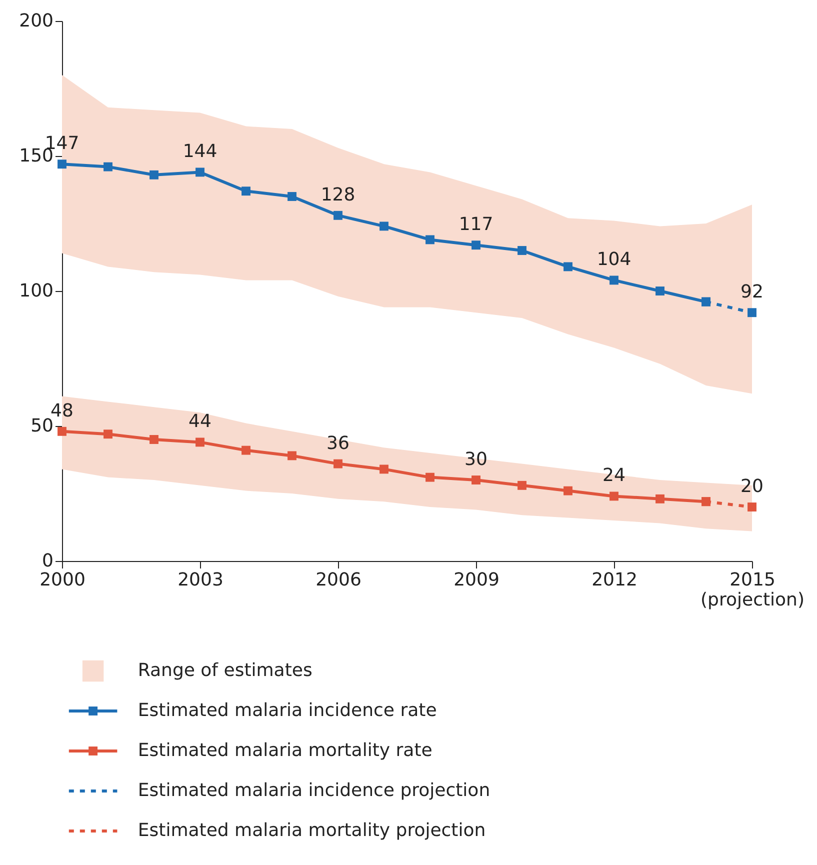  Describe the element at coordinates (615, 580) in the screenshot. I see `x-tick-label: 2012` at that location.